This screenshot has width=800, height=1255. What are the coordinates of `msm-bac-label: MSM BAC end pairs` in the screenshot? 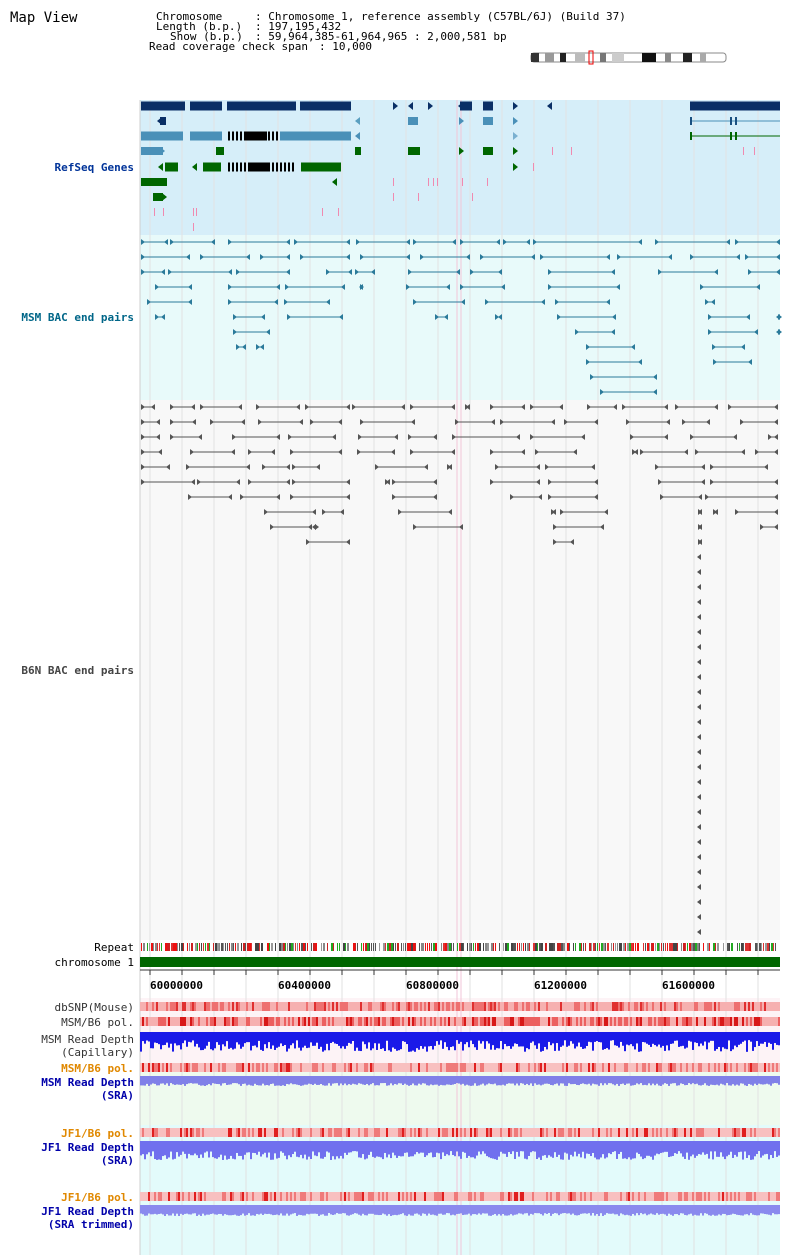 It's located at (77, 317).